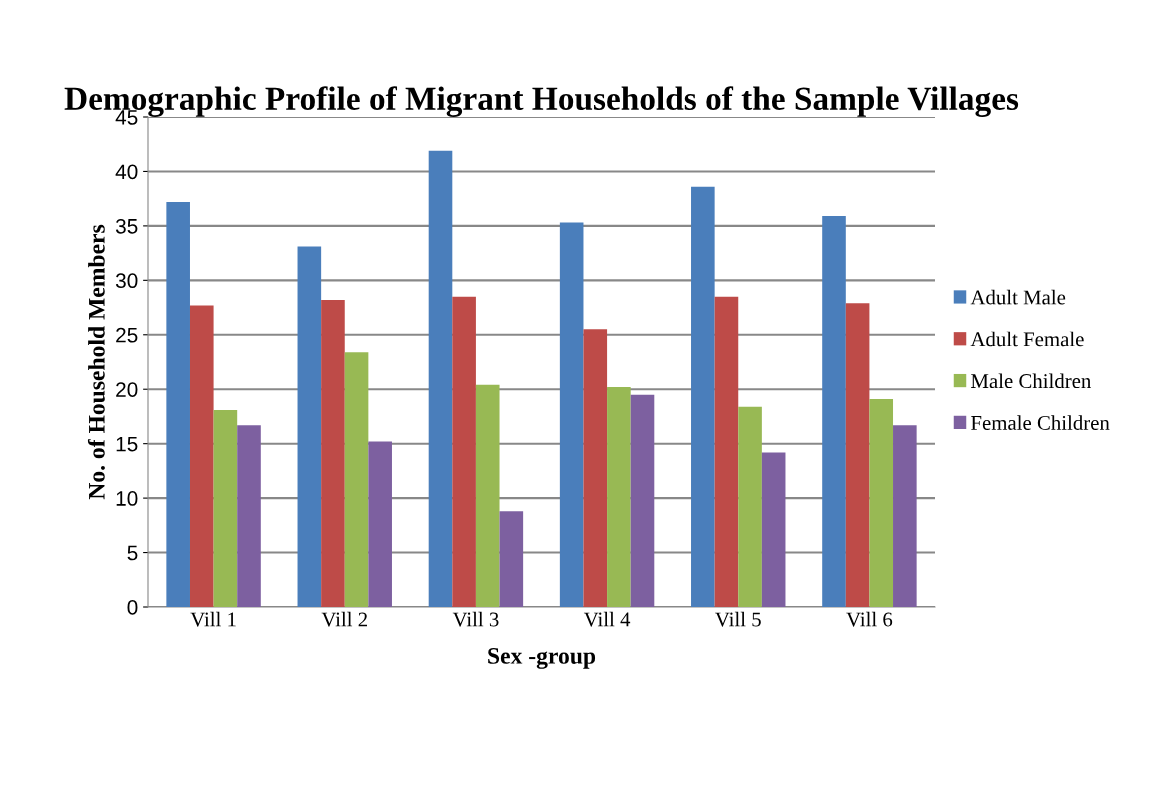 This screenshot has height=801, width=1163. Describe the element at coordinates (1027, 339) in the screenshot. I see `legend-label: Adult Female` at that location.